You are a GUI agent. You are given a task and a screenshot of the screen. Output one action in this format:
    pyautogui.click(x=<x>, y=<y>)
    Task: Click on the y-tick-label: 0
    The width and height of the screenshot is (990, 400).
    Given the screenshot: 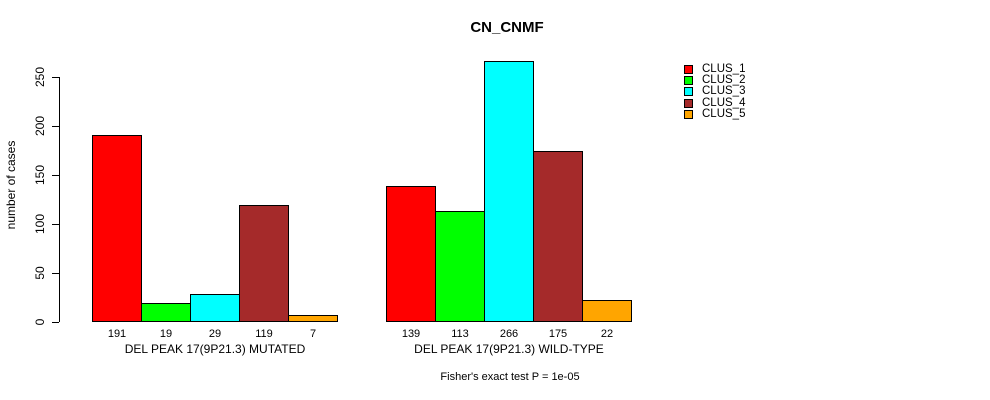 What is the action you would take?
    pyautogui.click(x=40, y=322)
    